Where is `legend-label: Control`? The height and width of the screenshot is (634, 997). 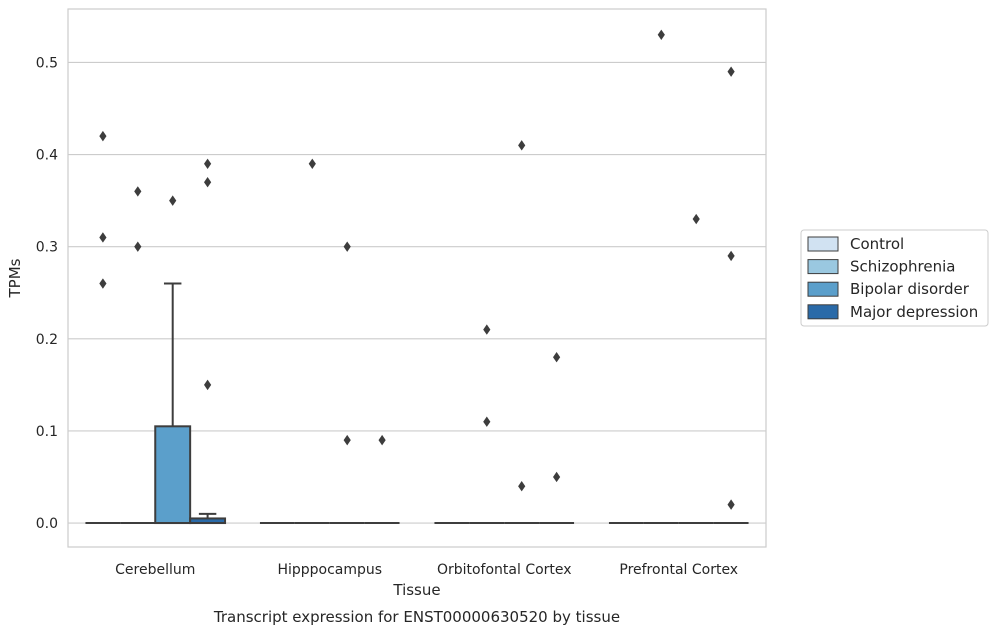
legend-label: Control is located at coordinates (877, 244).